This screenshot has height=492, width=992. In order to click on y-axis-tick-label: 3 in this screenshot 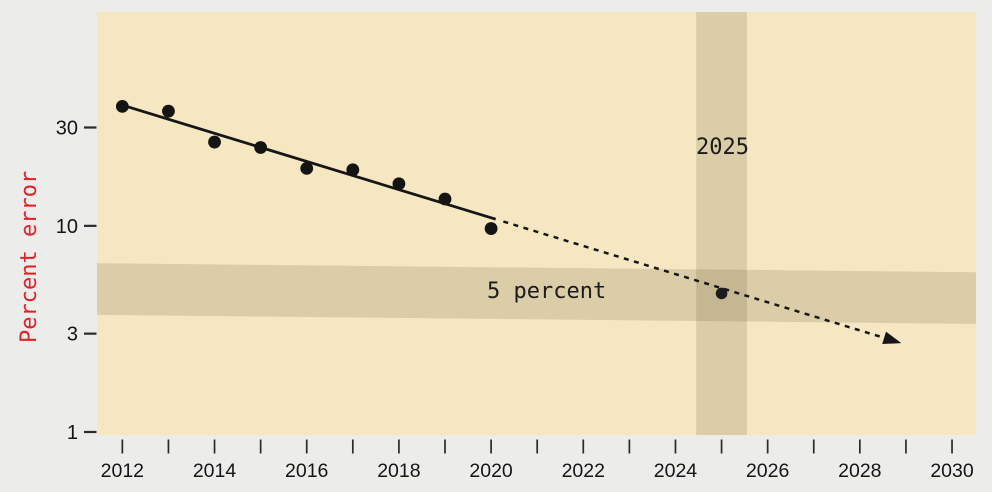, I will do `click(72, 335)`.